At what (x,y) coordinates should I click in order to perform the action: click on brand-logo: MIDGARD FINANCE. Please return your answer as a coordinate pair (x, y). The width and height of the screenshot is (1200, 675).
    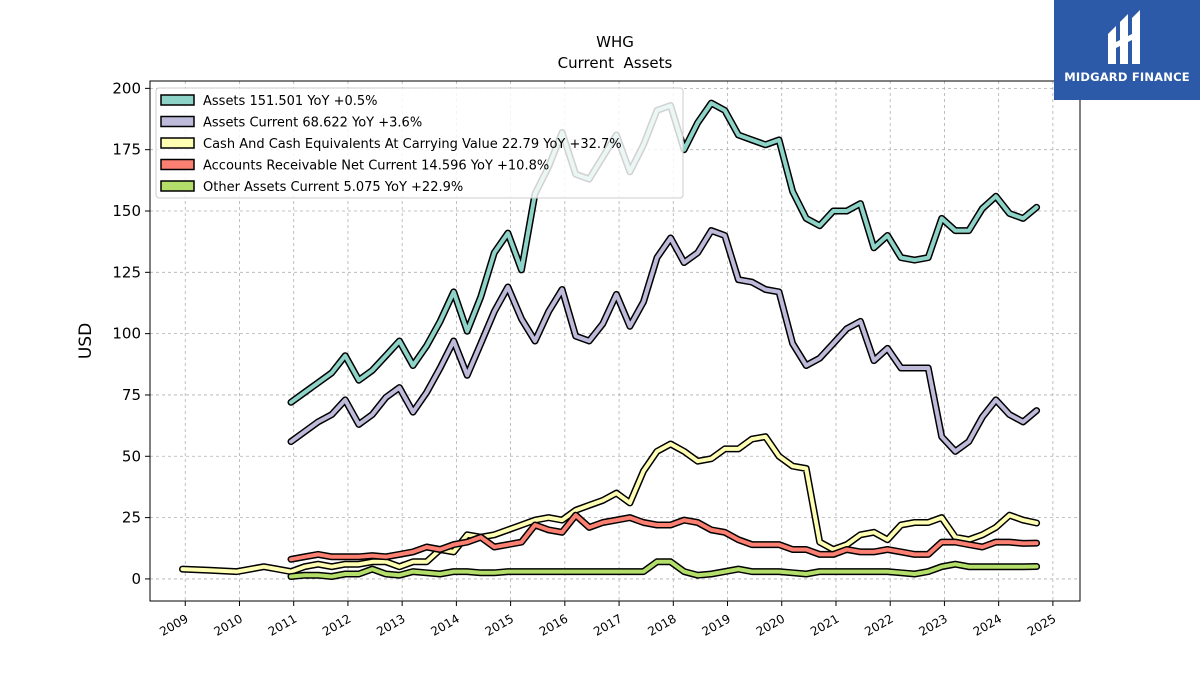
    Looking at the image, I should click on (1127, 50).